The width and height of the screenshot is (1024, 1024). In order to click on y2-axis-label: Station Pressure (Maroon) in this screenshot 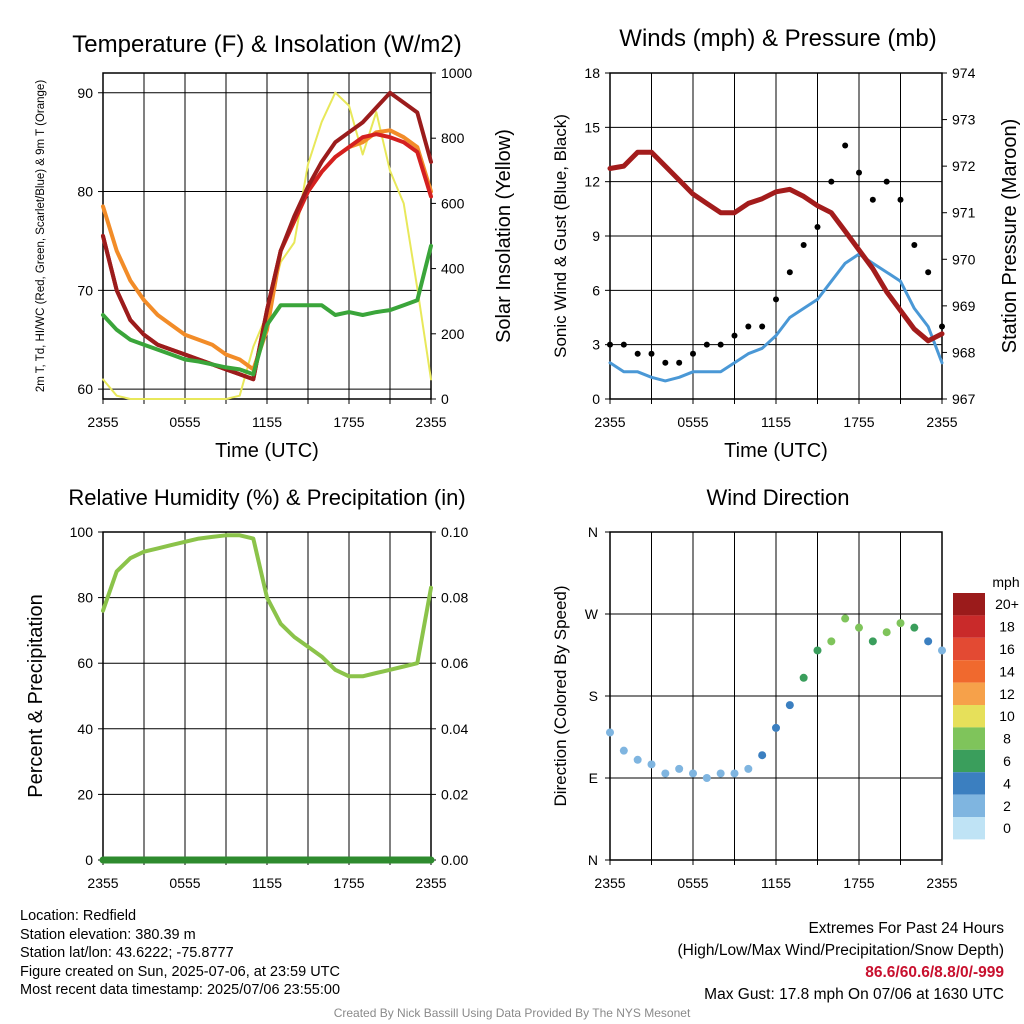, I will do `click(1010, 236)`.